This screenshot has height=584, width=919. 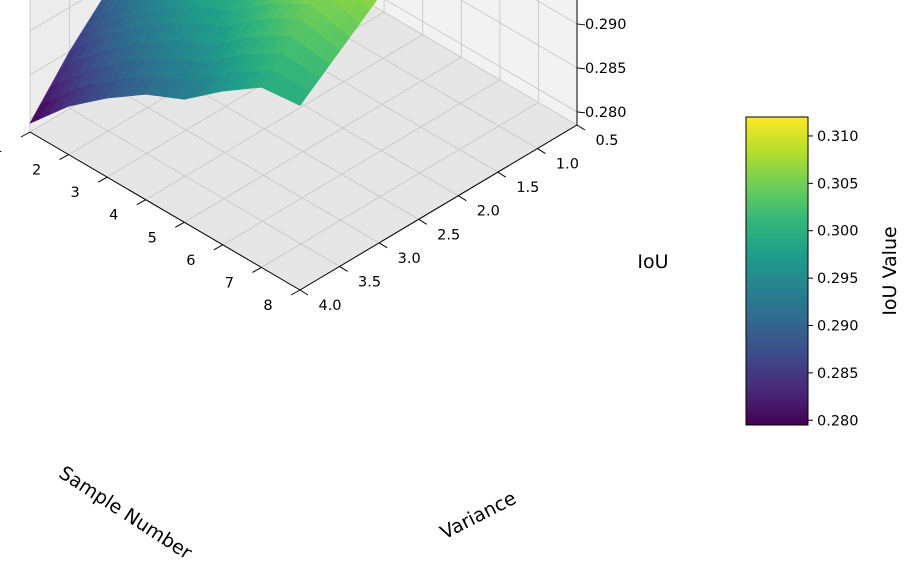 I want to click on x-axis-line, so click(x=165, y=211).